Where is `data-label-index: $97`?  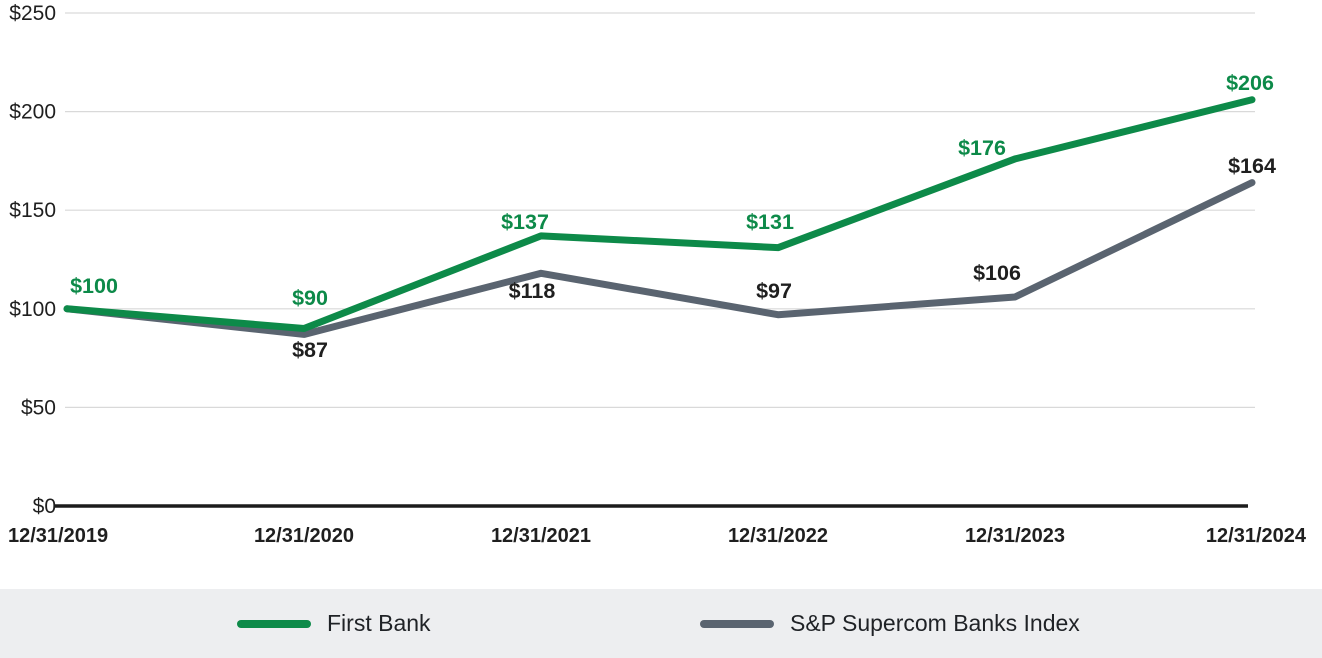 data-label-index: $97 is located at coordinates (774, 291).